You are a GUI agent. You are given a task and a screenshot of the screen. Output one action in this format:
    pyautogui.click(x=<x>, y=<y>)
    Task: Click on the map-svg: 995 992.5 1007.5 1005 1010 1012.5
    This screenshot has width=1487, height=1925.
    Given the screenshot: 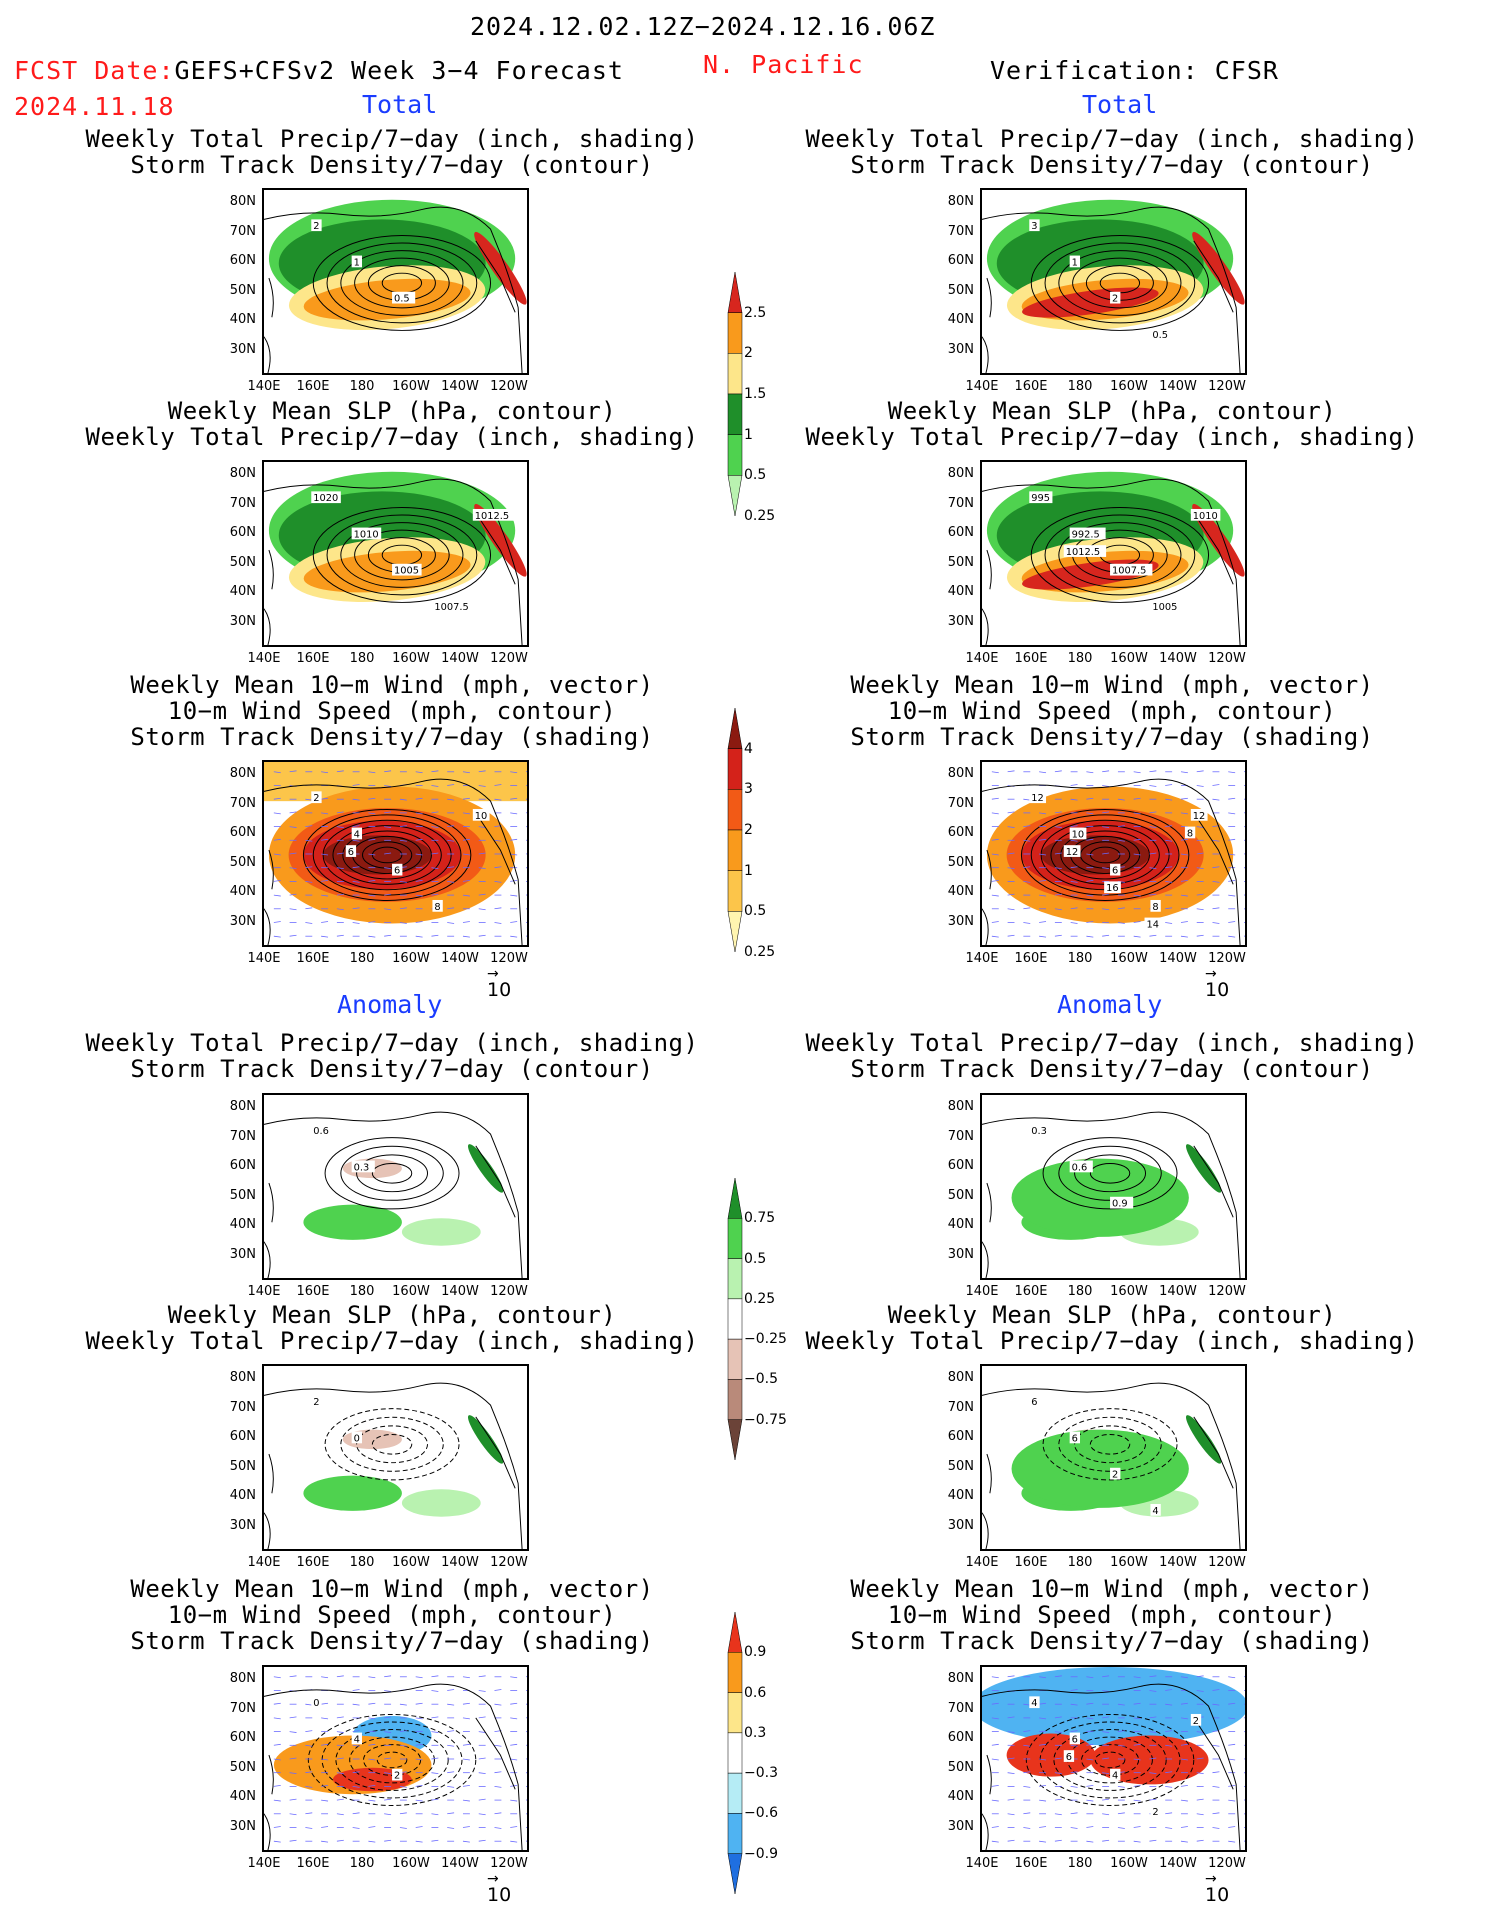 What is the action you would take?
    pyautogui.click(x=1113, y=558)
    